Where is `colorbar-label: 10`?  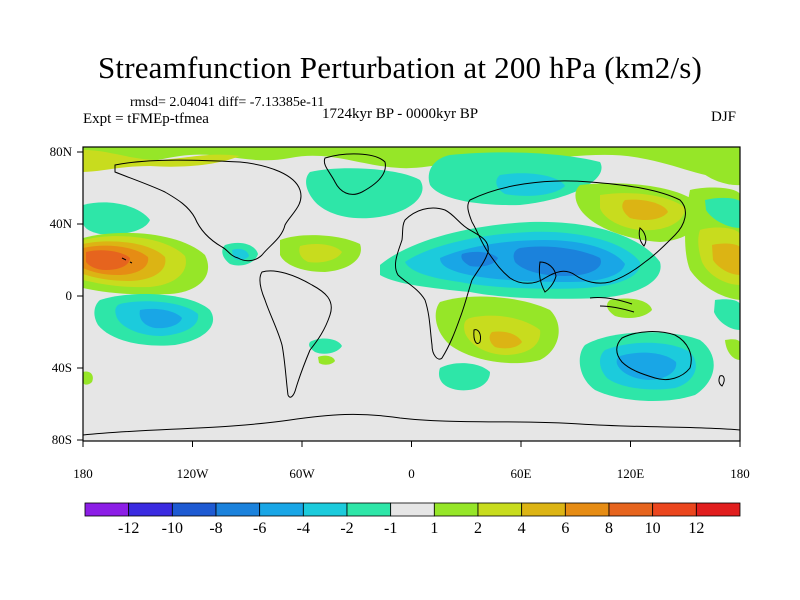
colorbar-label: 10 is located at coordinates (653, 528).